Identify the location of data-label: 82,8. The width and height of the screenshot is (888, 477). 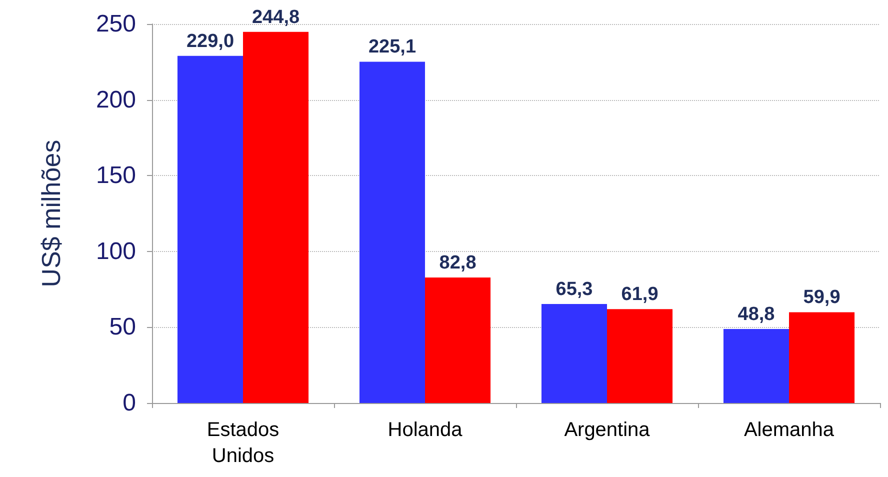
(457, 263).